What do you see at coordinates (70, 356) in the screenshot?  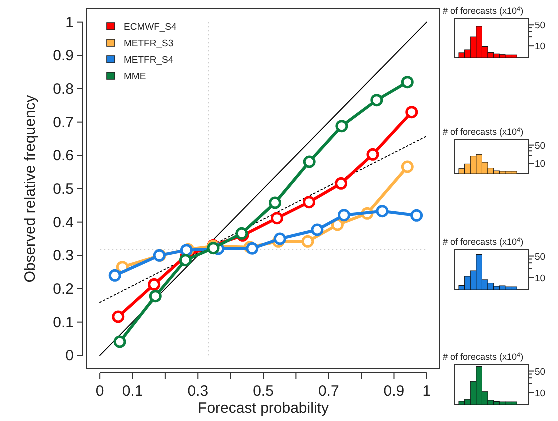 I see `y-tick-label: 0` at bounding box center [70, 356].